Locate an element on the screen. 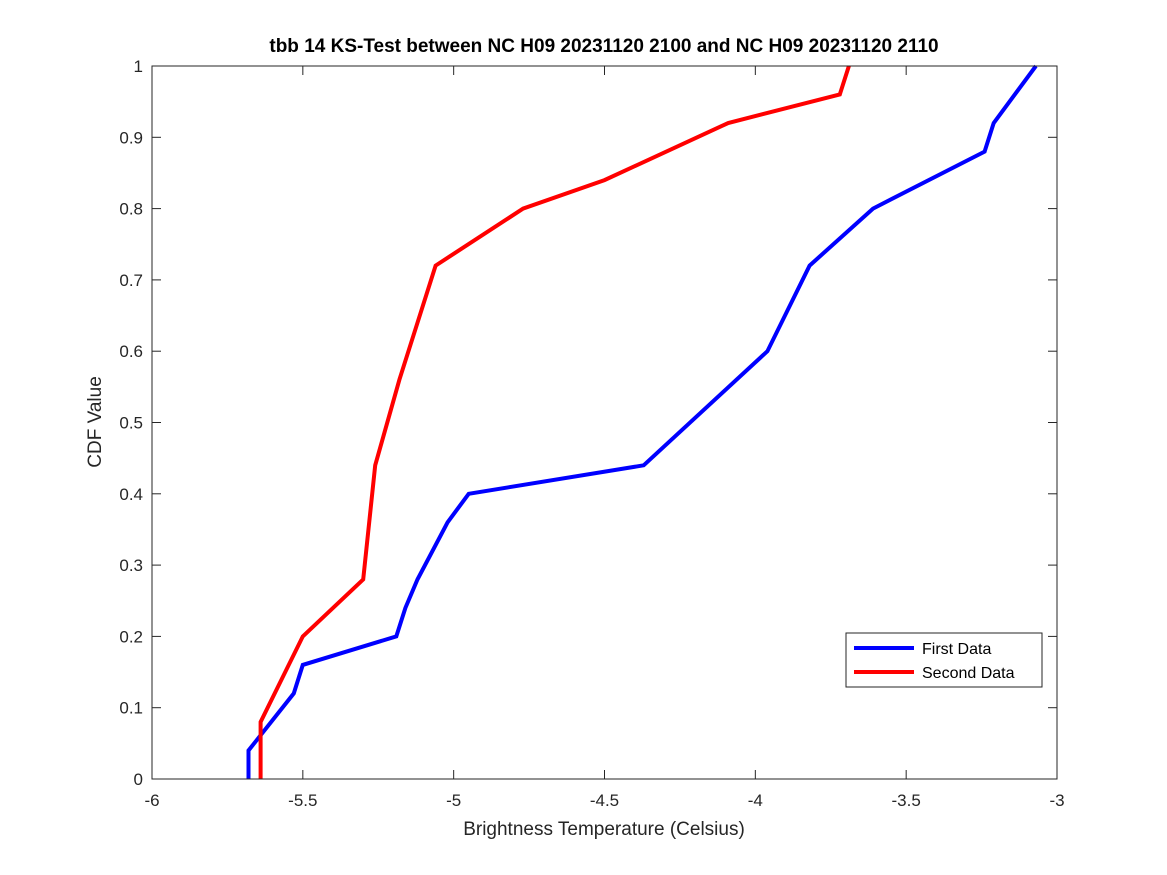 The width and height of the screenshot is (1167, 875). y-tick-label: 0.3 is located at coordinates (131, 565).